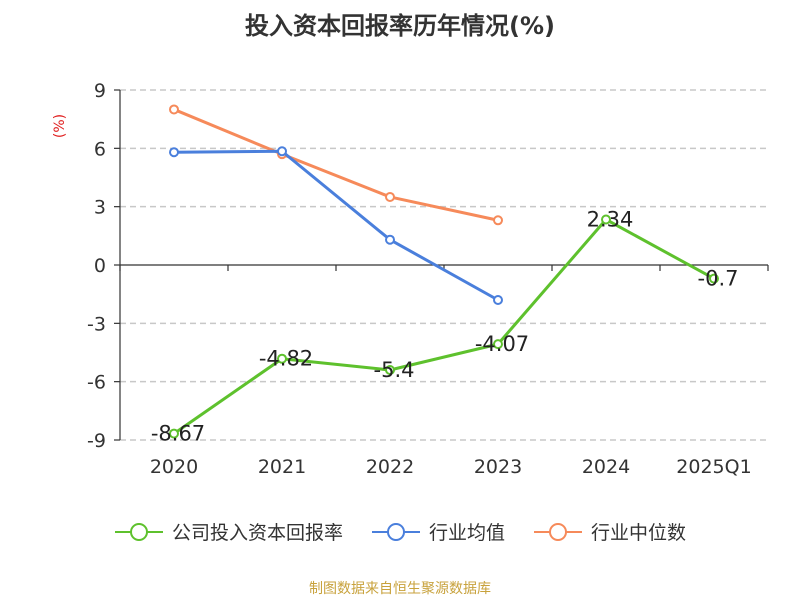  I want to click on x-tick-labels: 2020 2021 2022 2023 2024 2025Q1, so click(451, 467).